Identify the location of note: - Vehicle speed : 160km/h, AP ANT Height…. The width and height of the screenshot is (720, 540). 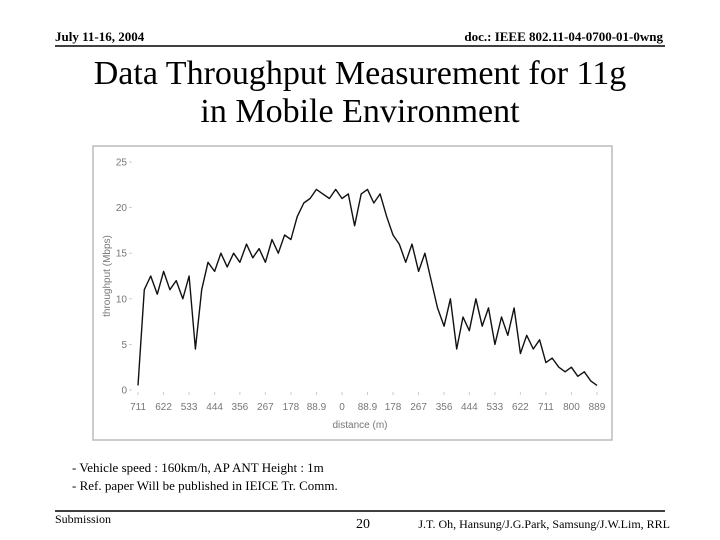
(198, 467).